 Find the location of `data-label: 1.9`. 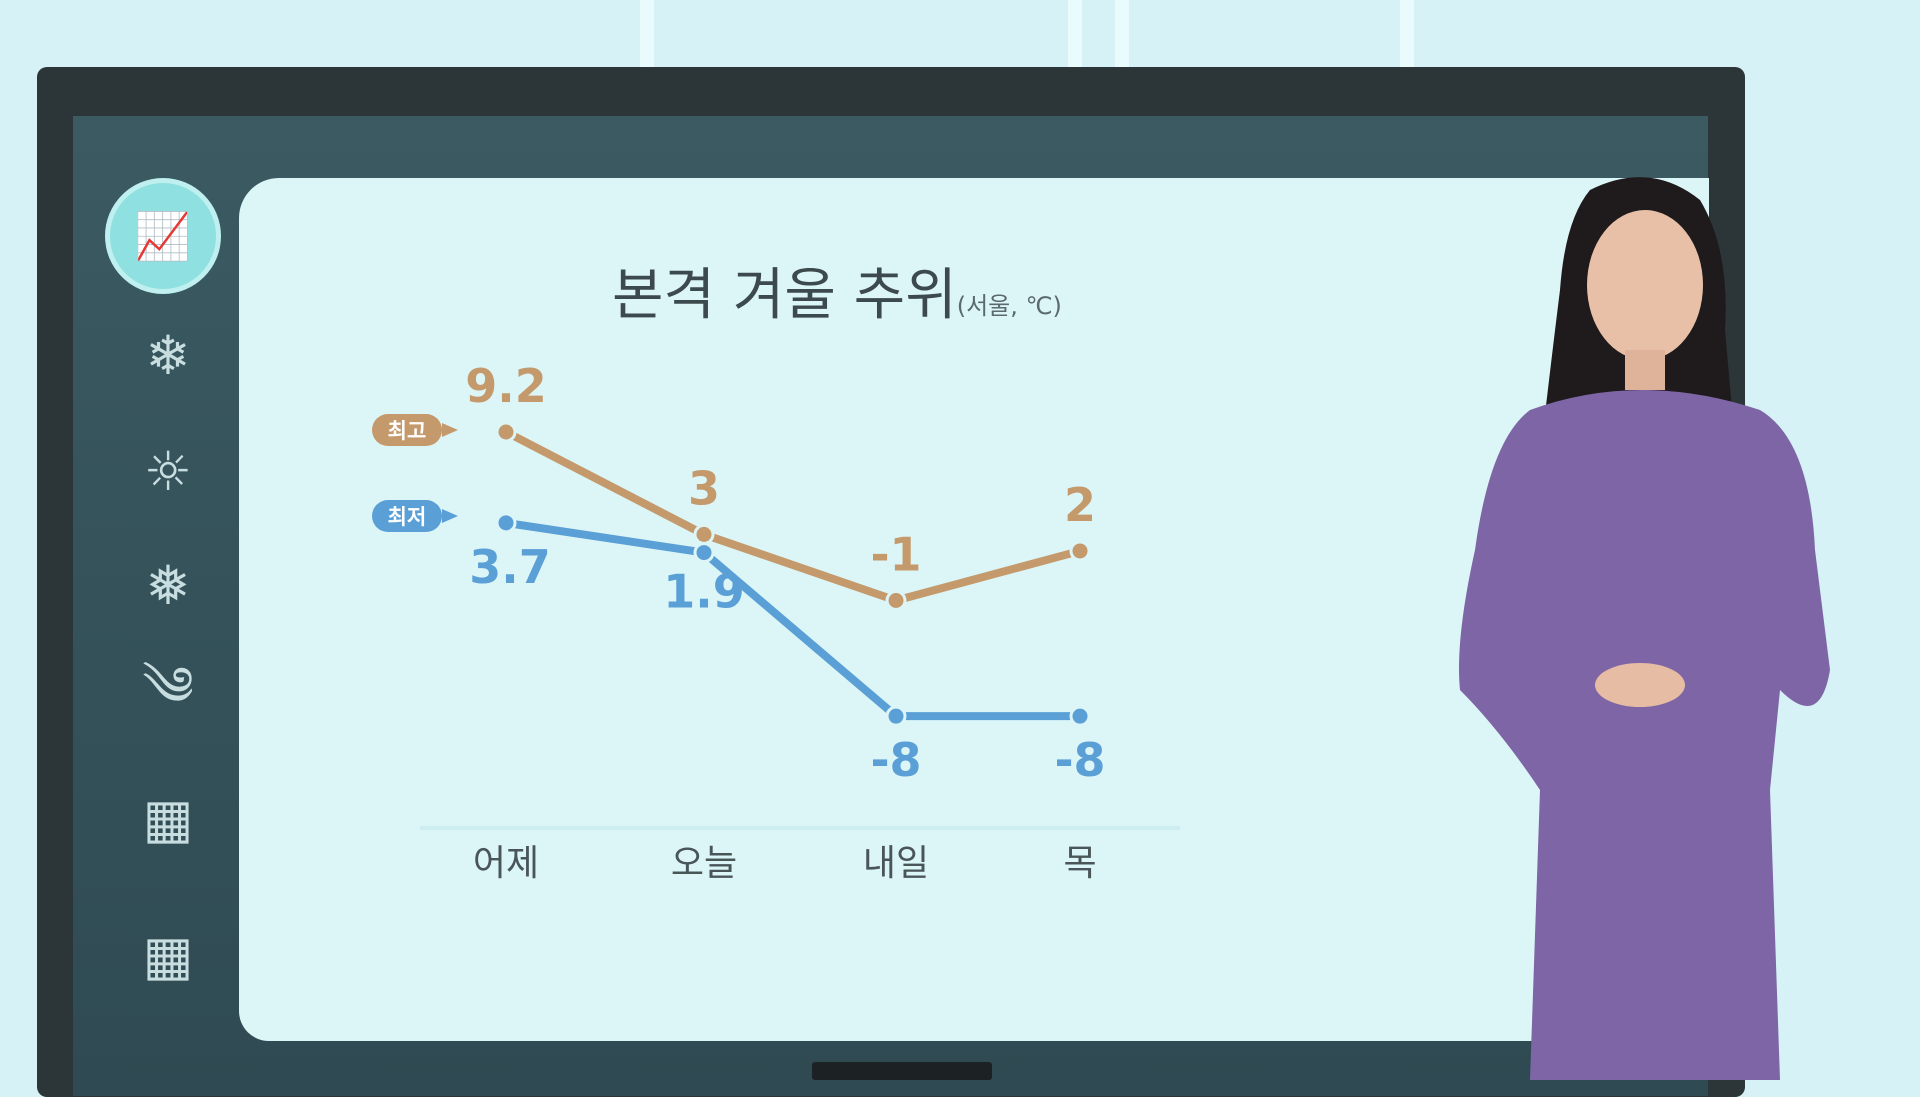

data-label: 1.9 is located at coordinates (704, 592).